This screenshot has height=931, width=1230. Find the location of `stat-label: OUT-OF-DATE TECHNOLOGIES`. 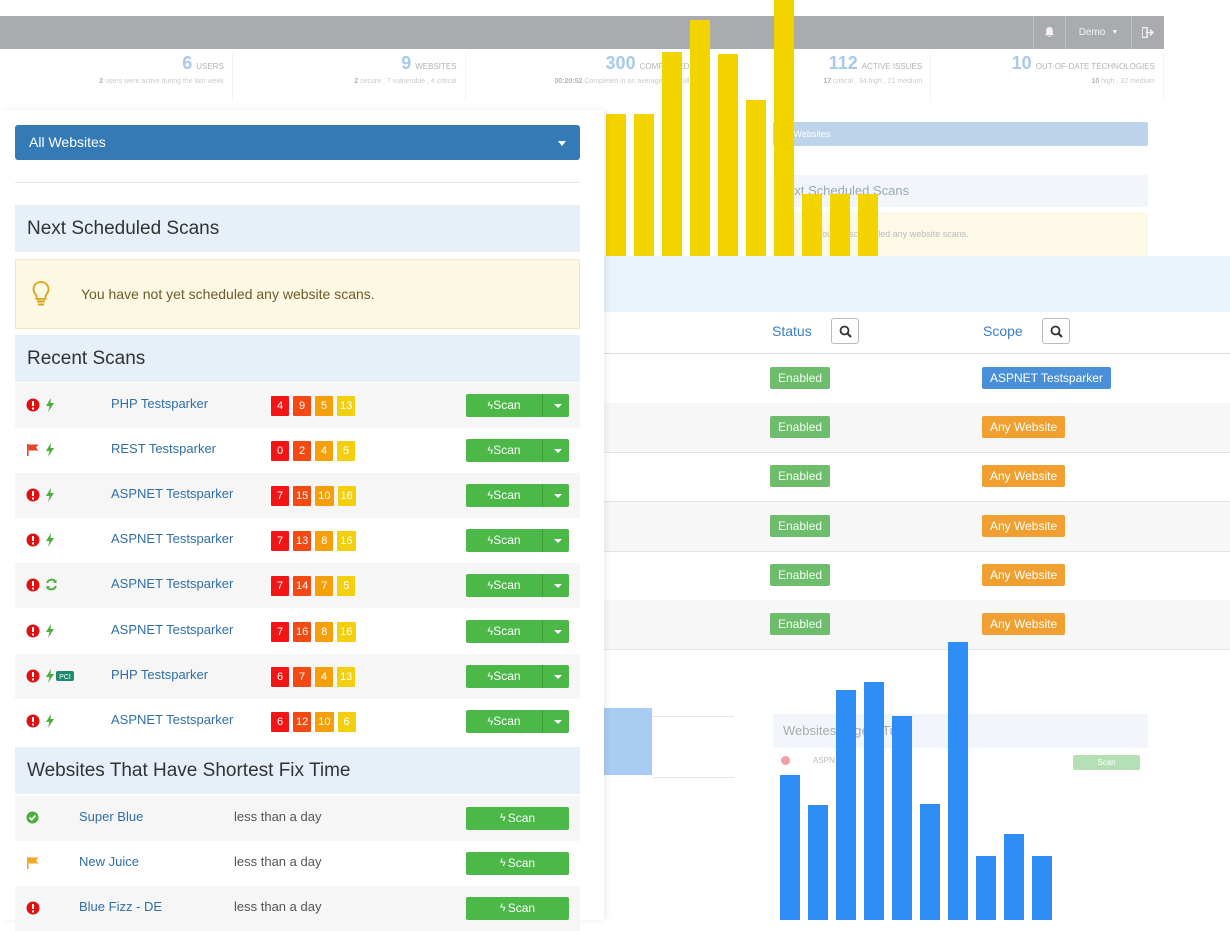

stat-label: OUT-OF-DATE TECHNOLOGIES is located at coordinates (1095, 66).